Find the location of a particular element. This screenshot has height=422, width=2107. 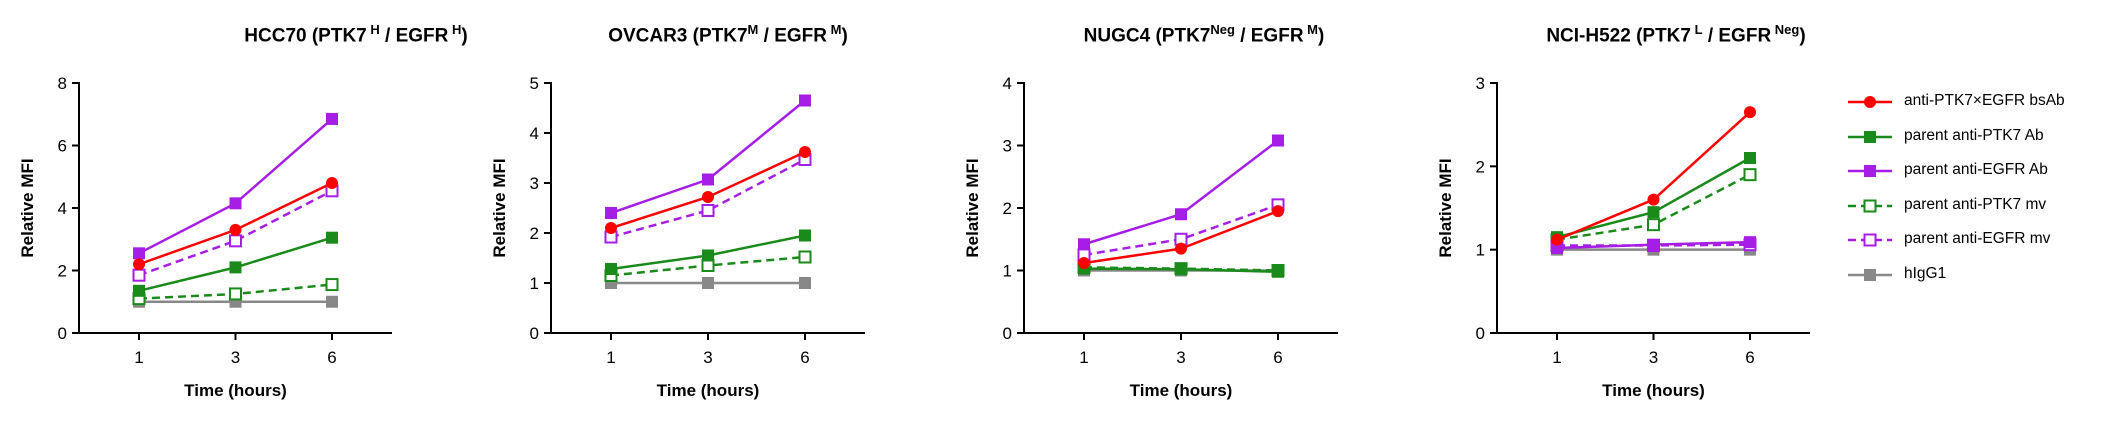

chart-panel-2: 0 1 2 3 4 1 3 6 Time (hours) Relative MFI is located at coordinates (1150, 237).